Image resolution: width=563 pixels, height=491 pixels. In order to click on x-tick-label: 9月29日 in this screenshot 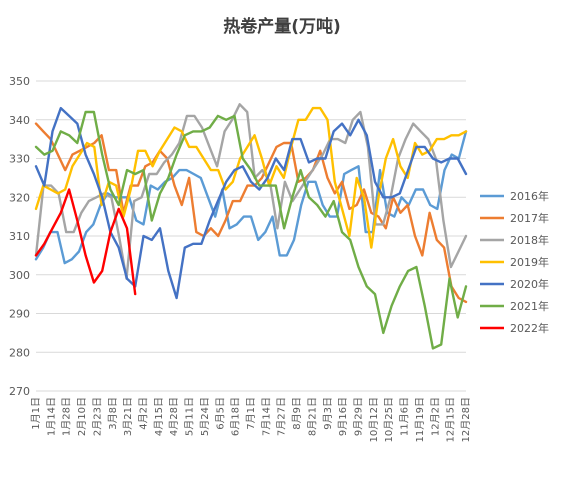, I will do `click(359, 416)`.